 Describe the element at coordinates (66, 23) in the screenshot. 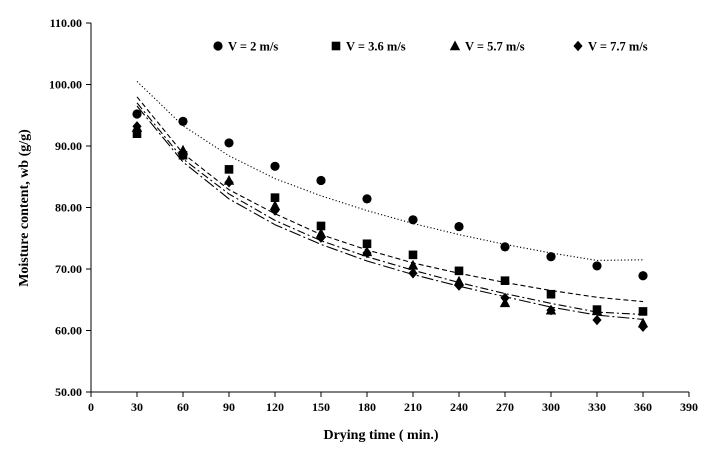

I see `y-tick-label-110.00: 110.00` at that location.